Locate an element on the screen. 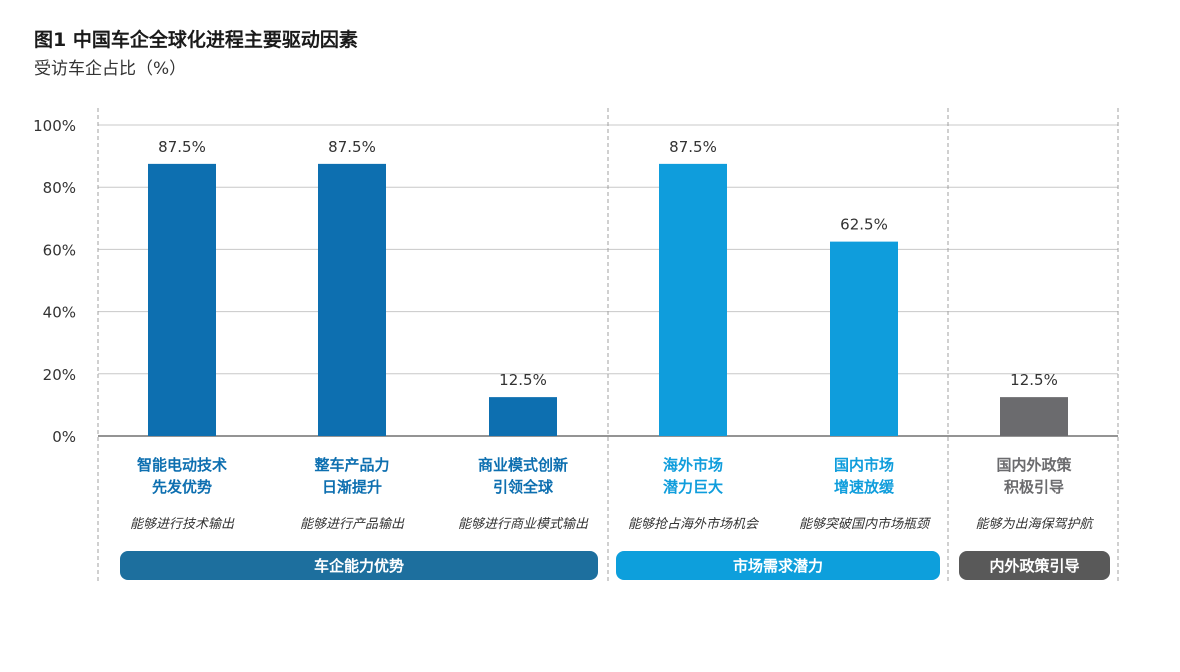 This screenshot has width=1180, height=672. category-label-line1: 国内外政策 is located at coordinates (1034, 465).